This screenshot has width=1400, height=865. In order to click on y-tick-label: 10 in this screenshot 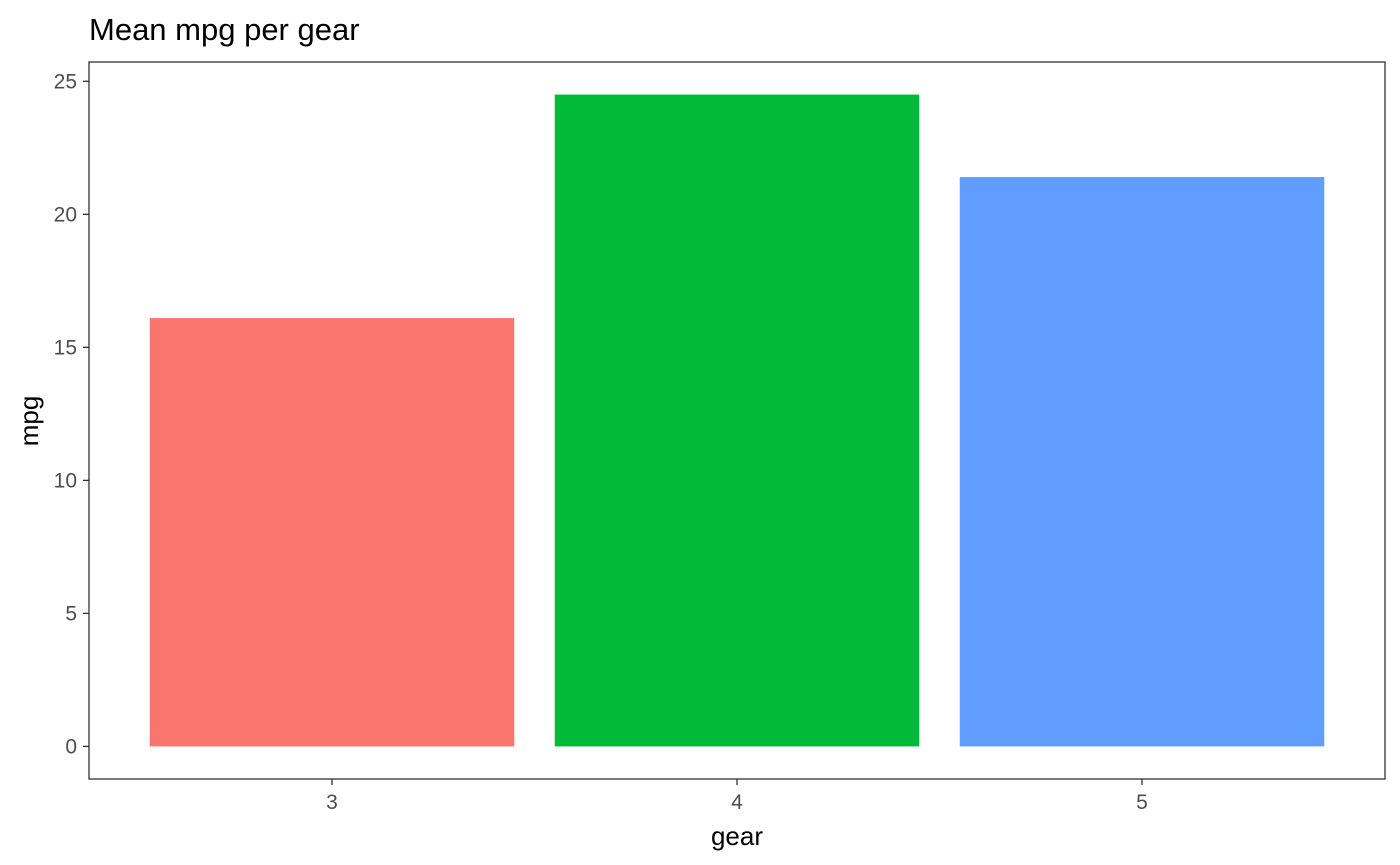, I will do `click(65, 480)`.